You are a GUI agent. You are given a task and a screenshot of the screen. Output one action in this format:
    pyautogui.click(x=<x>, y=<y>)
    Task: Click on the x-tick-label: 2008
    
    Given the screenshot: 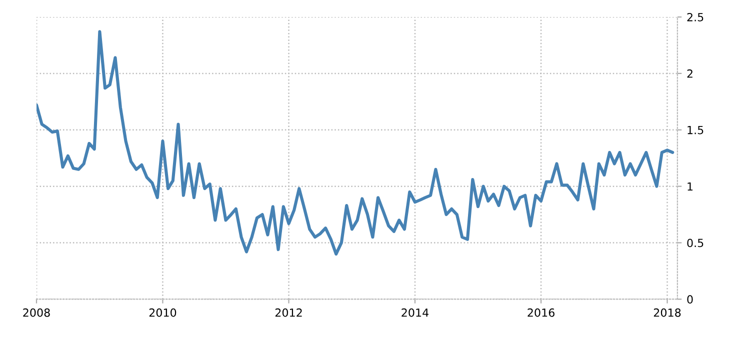 What is the action you would take?
    pyautogui.click(x=36, y=312)
    